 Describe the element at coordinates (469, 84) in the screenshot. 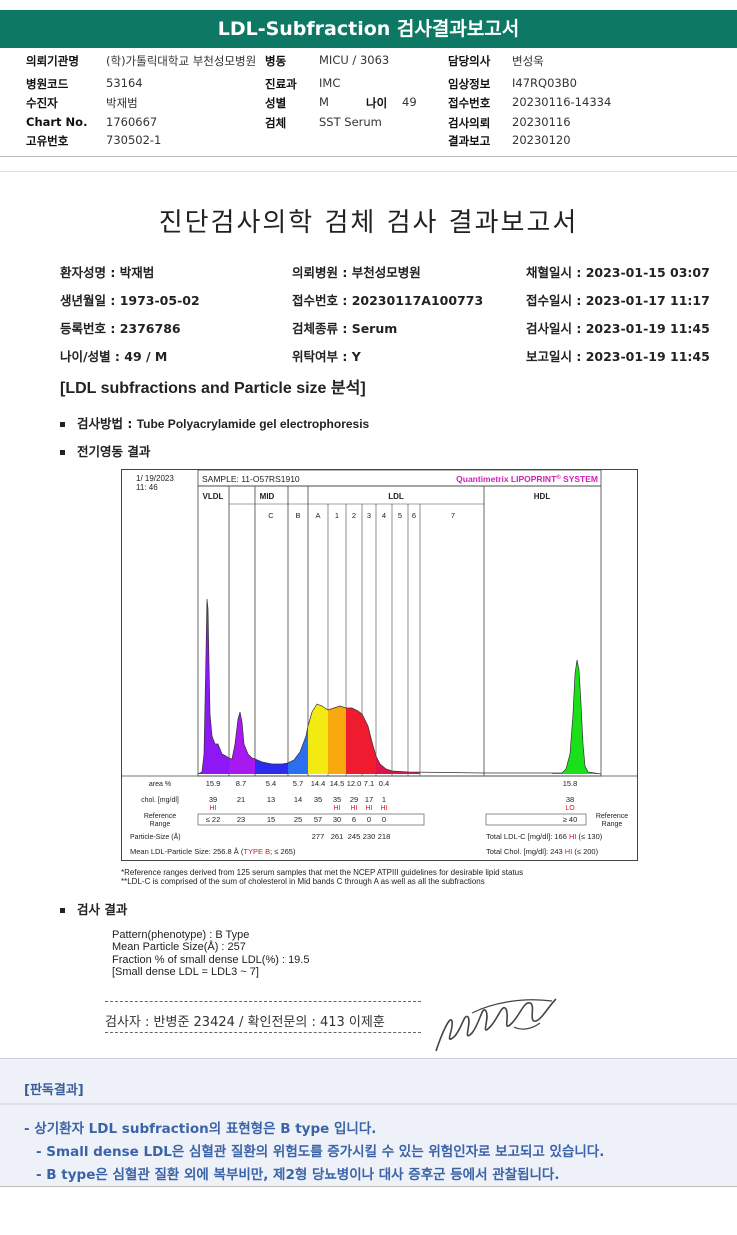

I see `header-label: 임상정보` at that location.